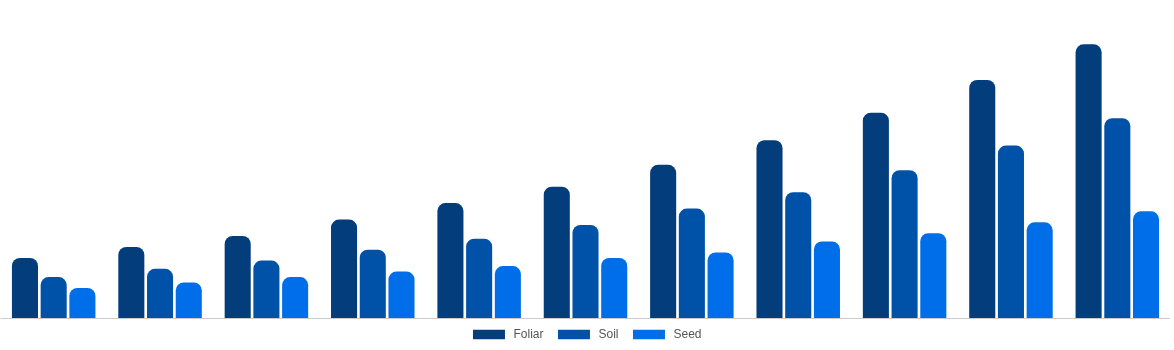 The width and height of the screenshot is (1174, 350). Describe the element at coordinates (687, 334) in the screenshot. I see `legend-label: Seed` at that location.